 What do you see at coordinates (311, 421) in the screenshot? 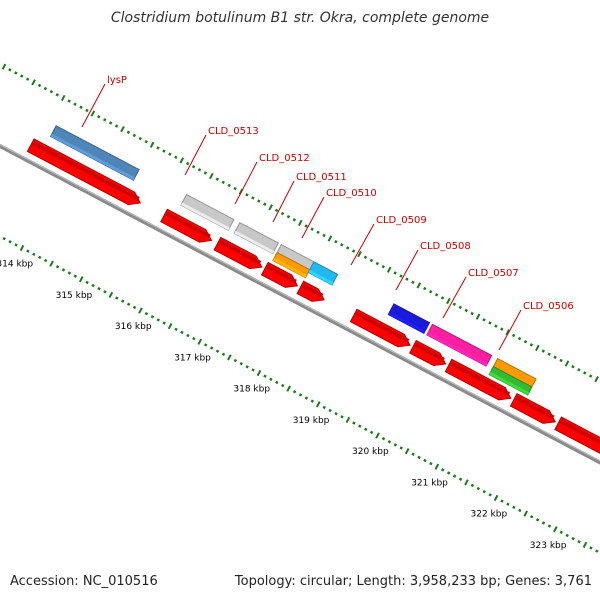
I see `ruler-label: 319 kbp` at bounding box center [311, 421].